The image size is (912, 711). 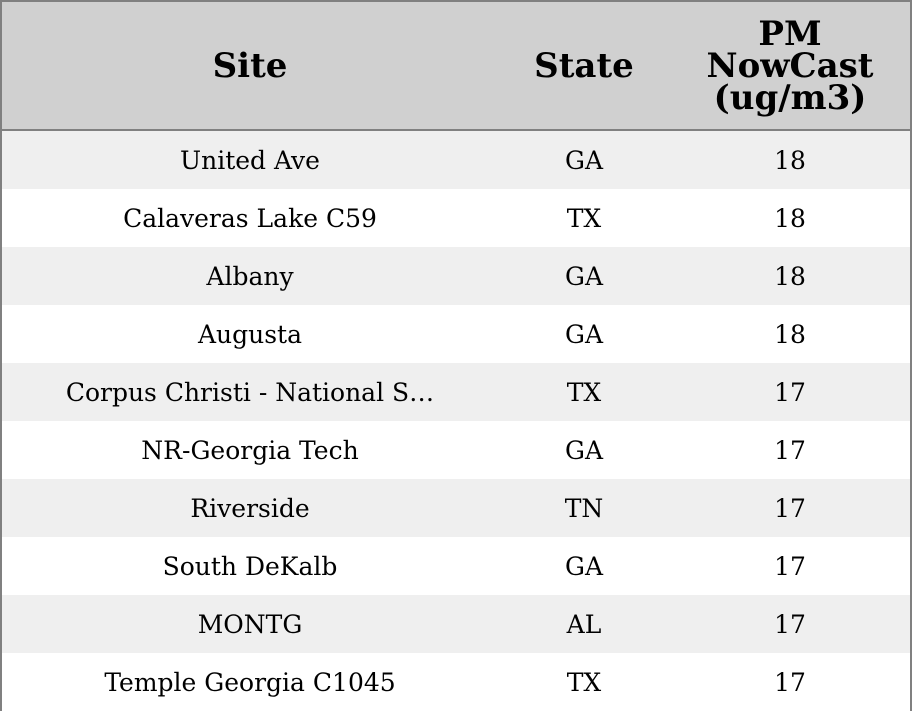 I want to click on pm-header-line: PM, so click(x=790, y=33).